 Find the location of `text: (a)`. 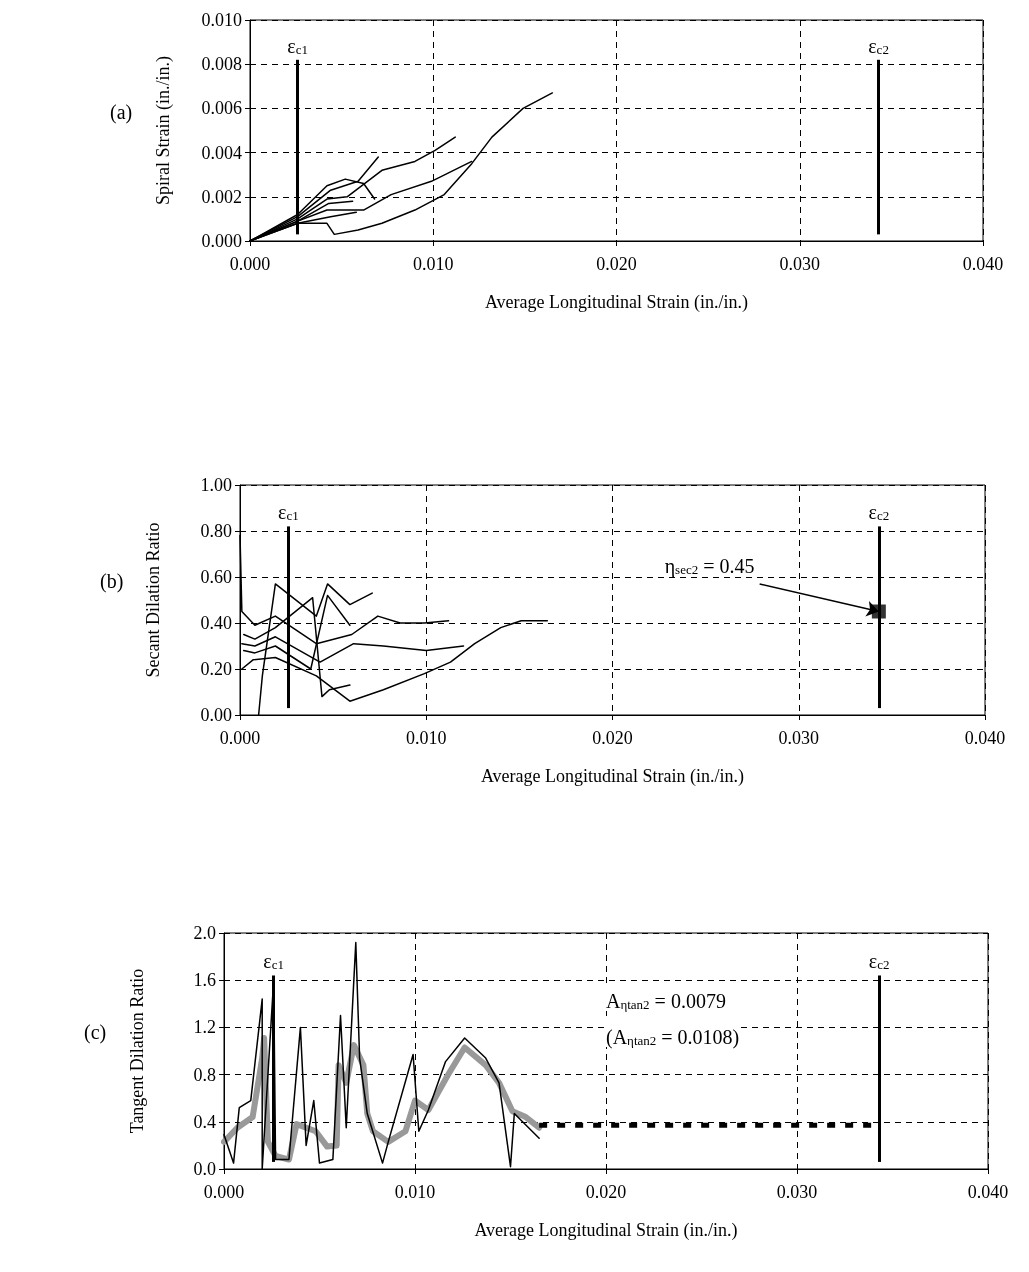

text: (a) is located at coordinates (121, 112).